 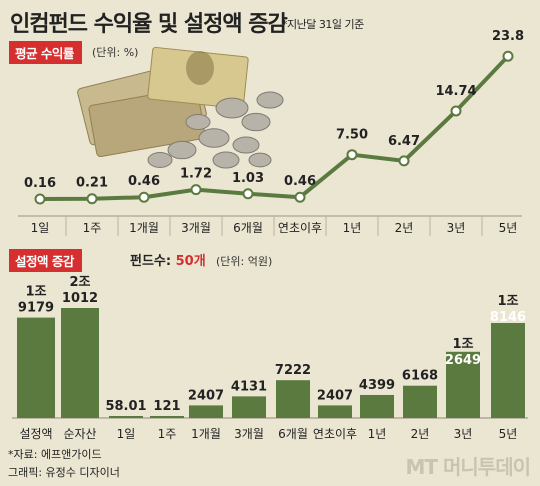 I want to click on aum-data-label-11-1: 1조, so click(x=462, y=344).